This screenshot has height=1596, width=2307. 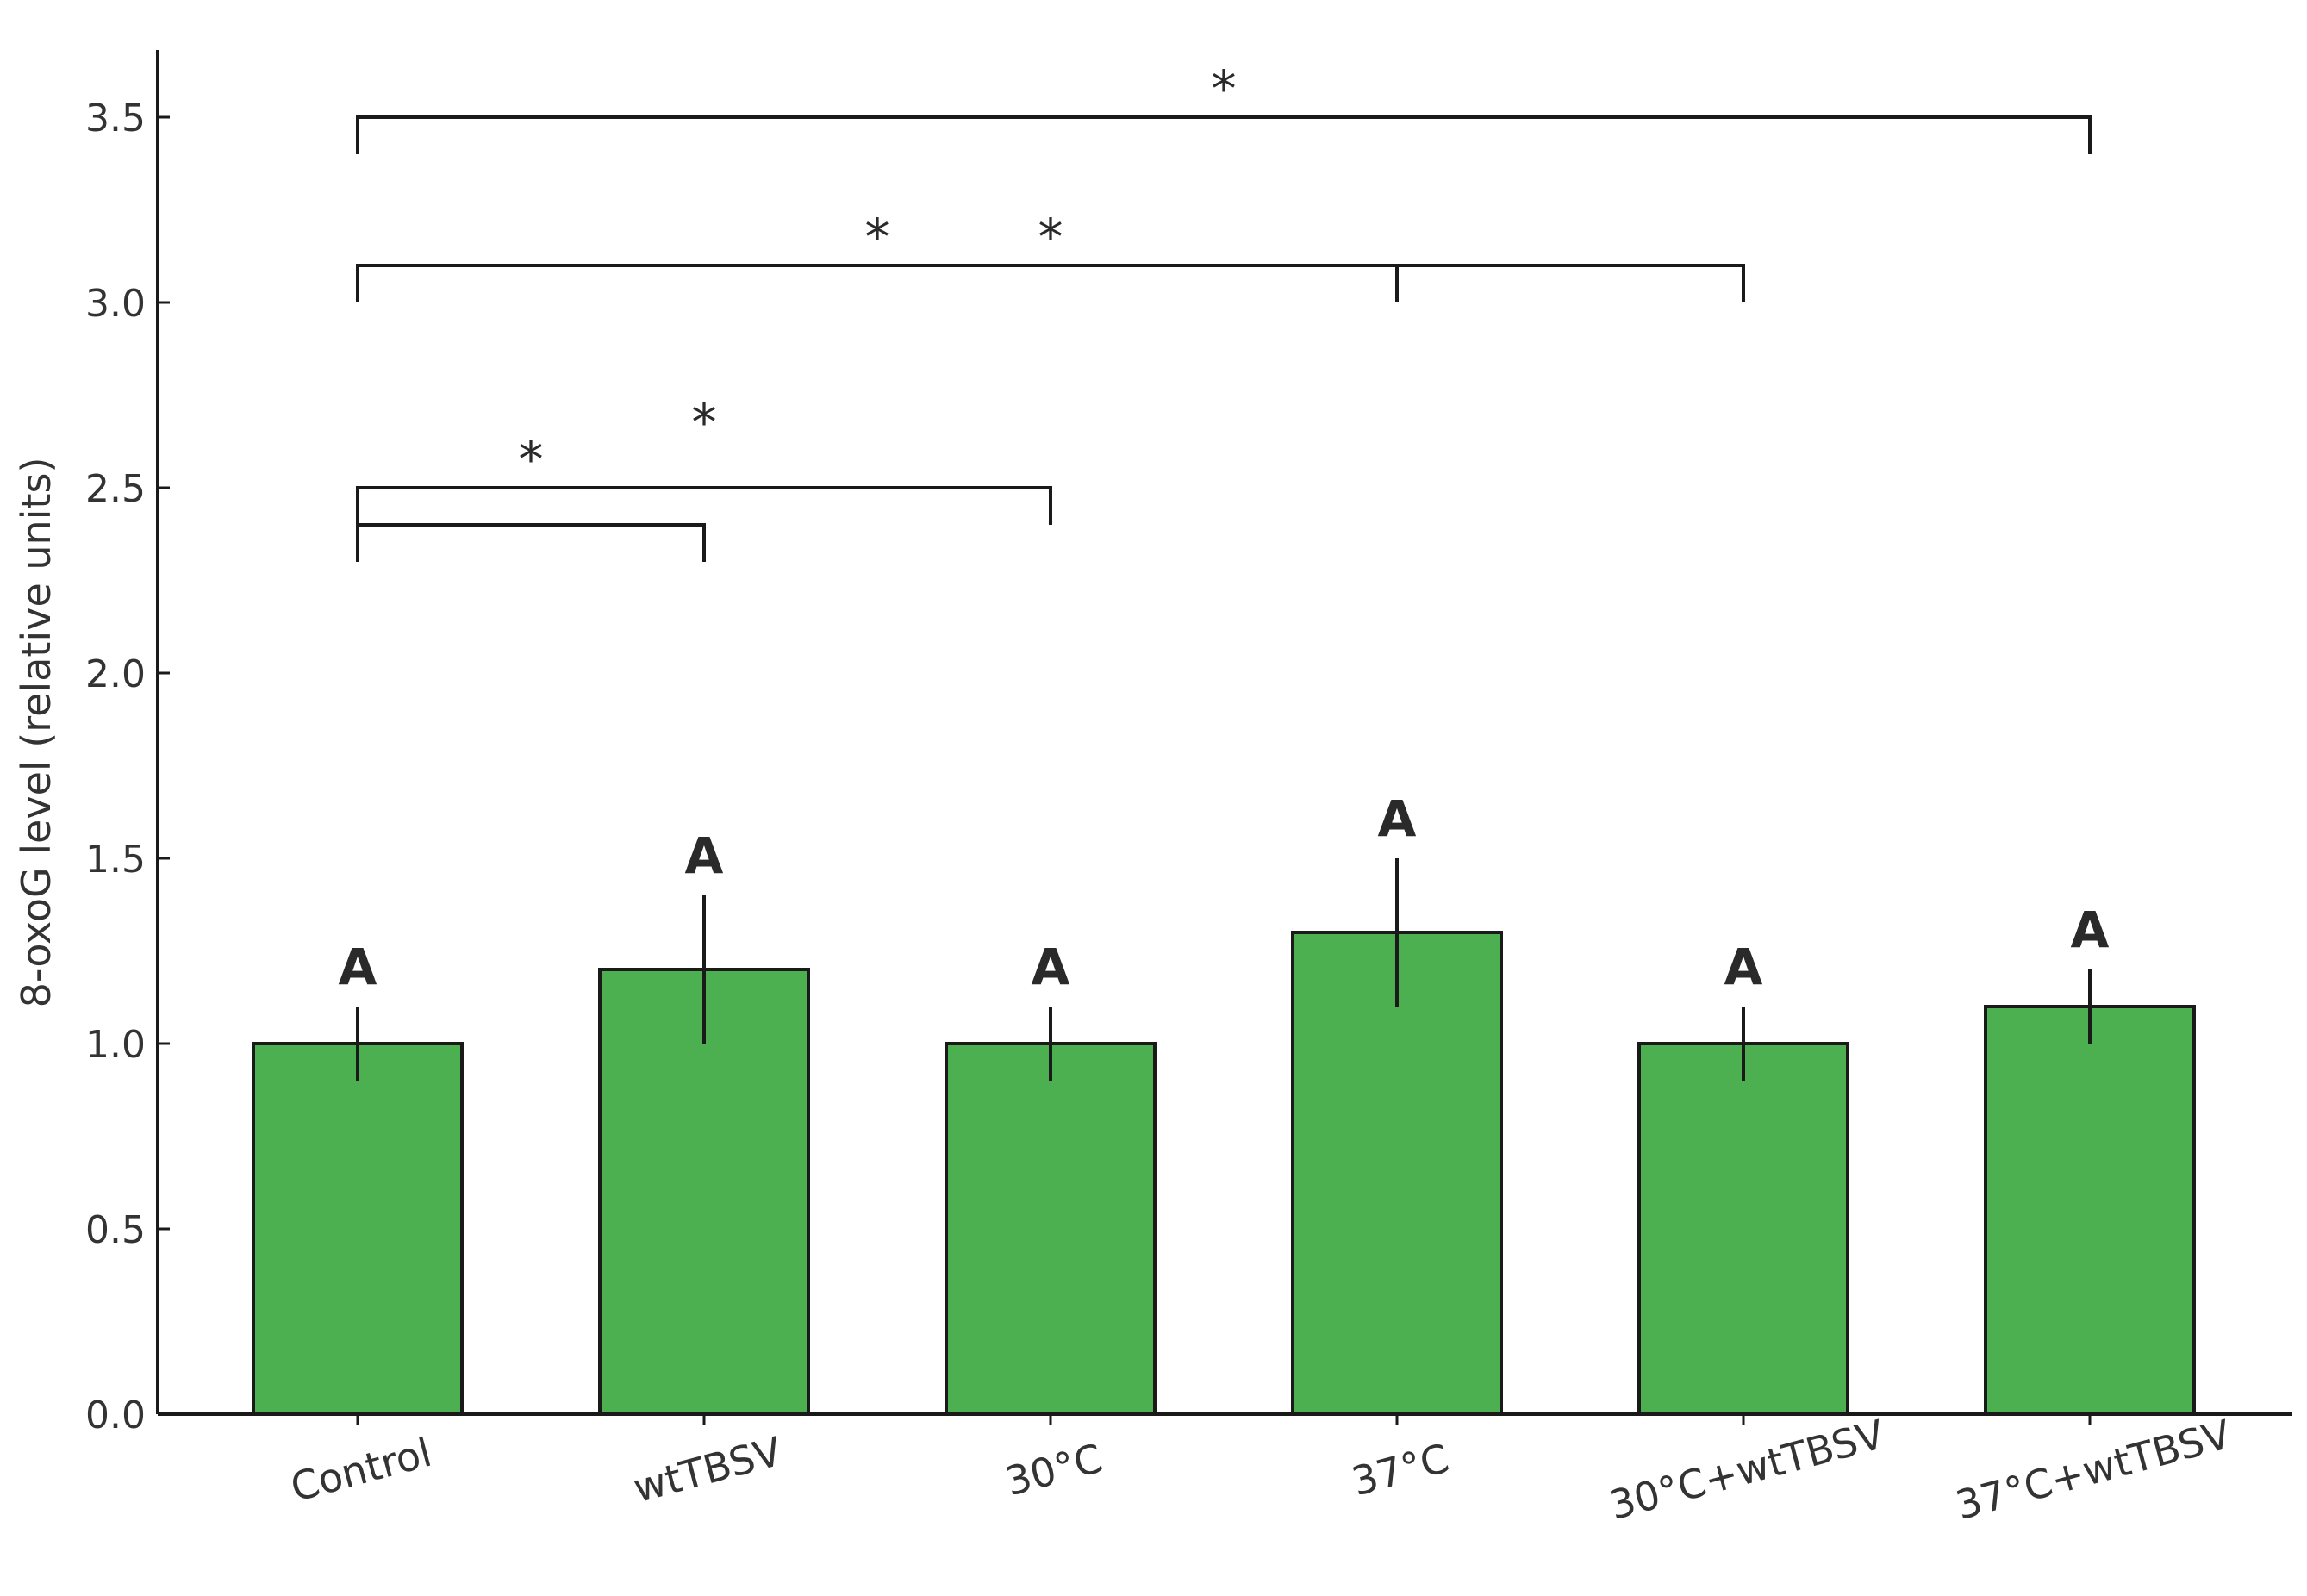 What do you see at coordinates (1744, 967) in the screenshot?
I see `group-letter-4: A` at bounding box center [1744, 967].